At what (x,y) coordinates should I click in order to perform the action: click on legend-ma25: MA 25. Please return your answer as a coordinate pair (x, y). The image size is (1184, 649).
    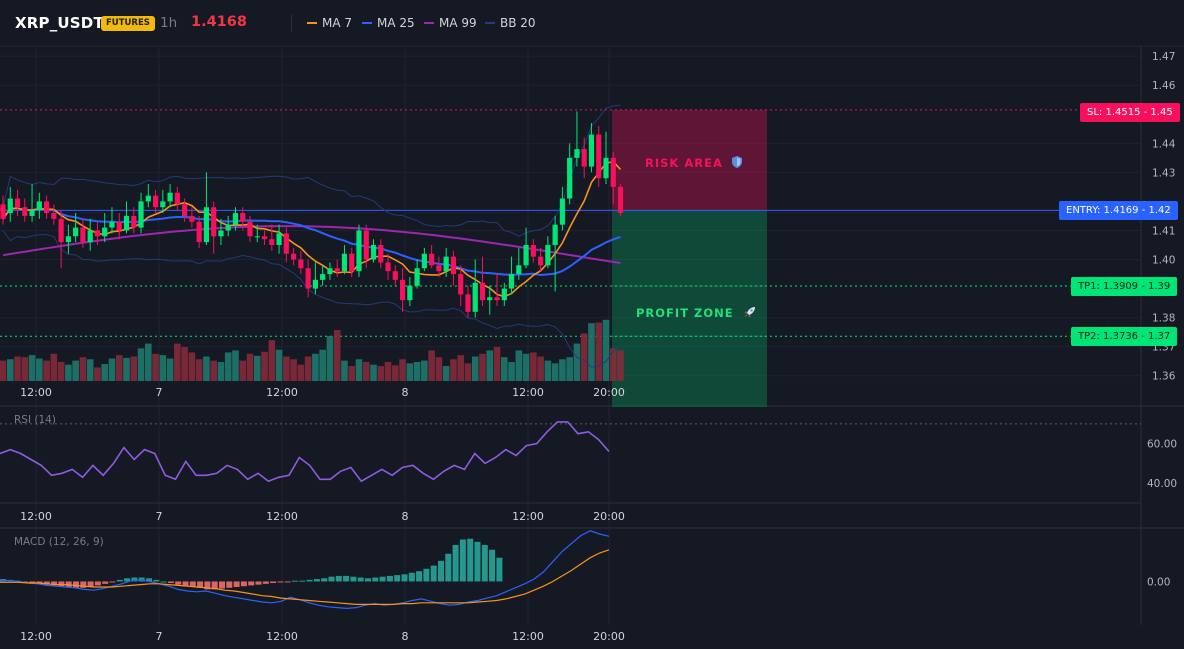
    Looking at the image, I should click on (388, 23).